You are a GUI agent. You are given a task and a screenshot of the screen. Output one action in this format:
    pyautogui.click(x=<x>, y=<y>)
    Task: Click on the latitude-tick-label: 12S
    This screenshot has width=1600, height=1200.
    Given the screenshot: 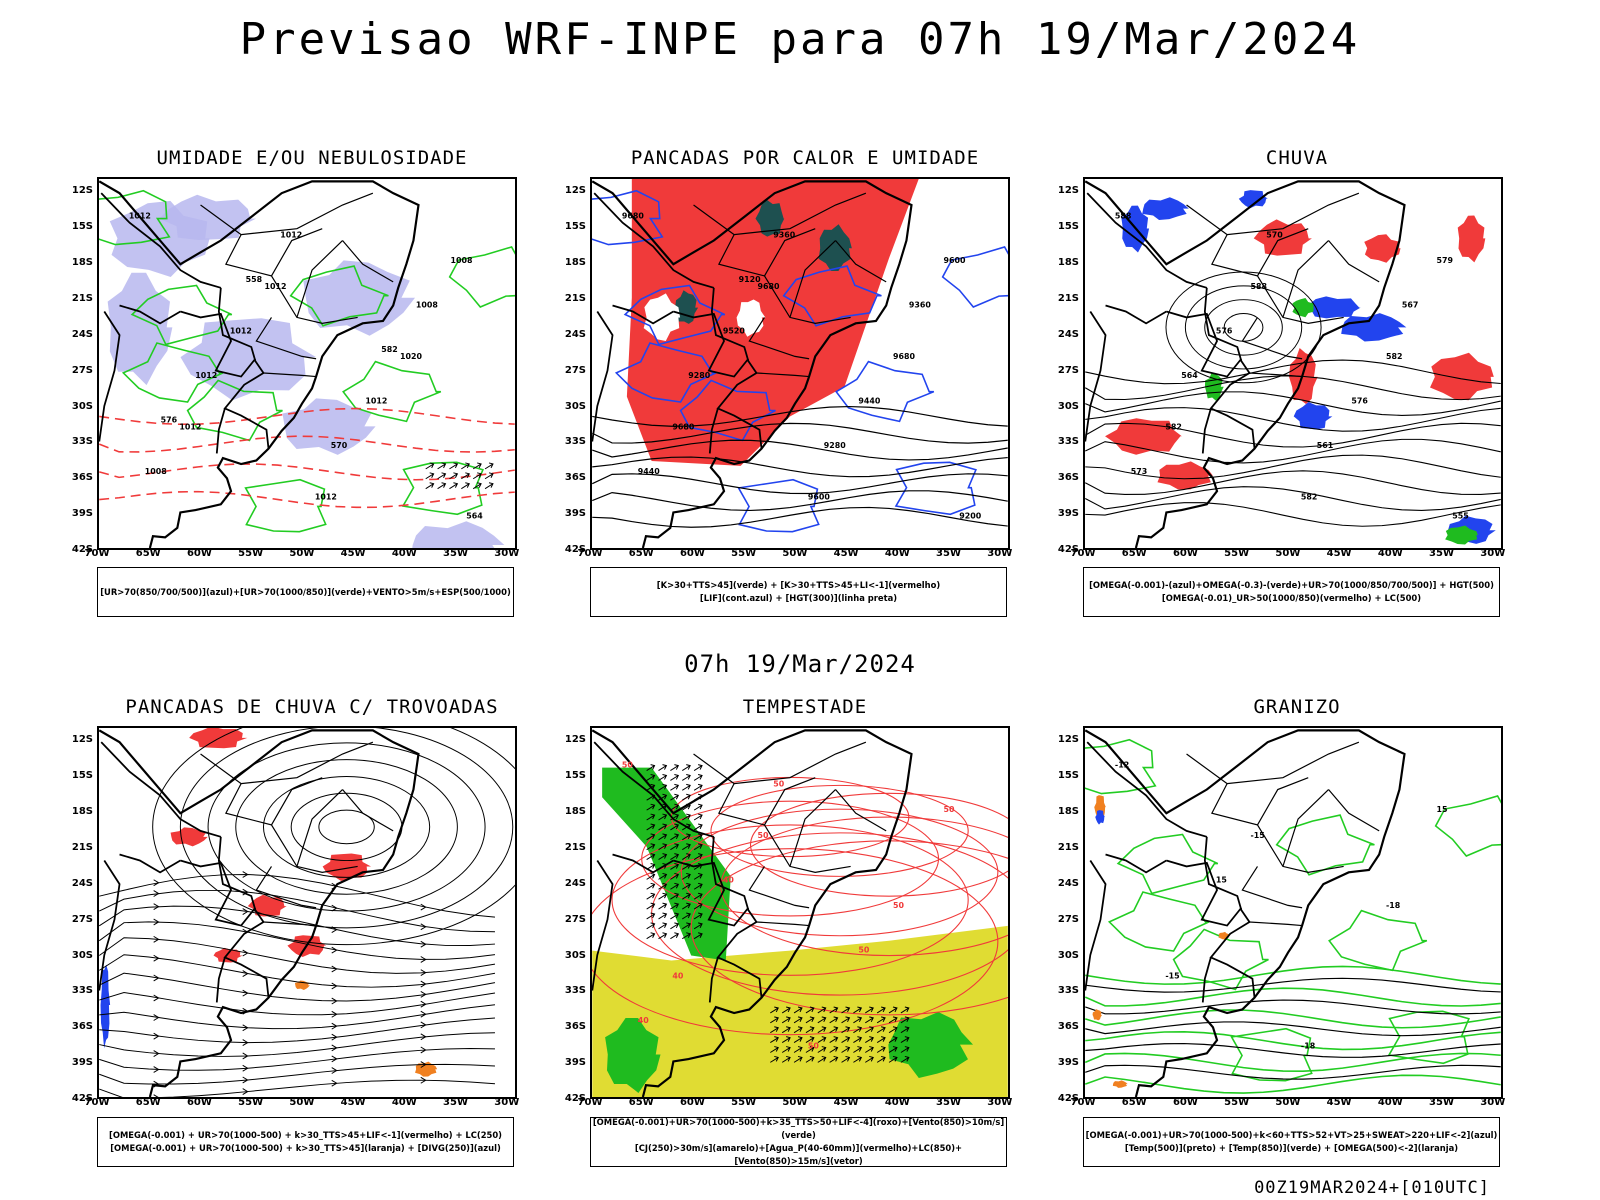 What is the action you would take?
    pyautogui.click(x=1068, y=740)
    